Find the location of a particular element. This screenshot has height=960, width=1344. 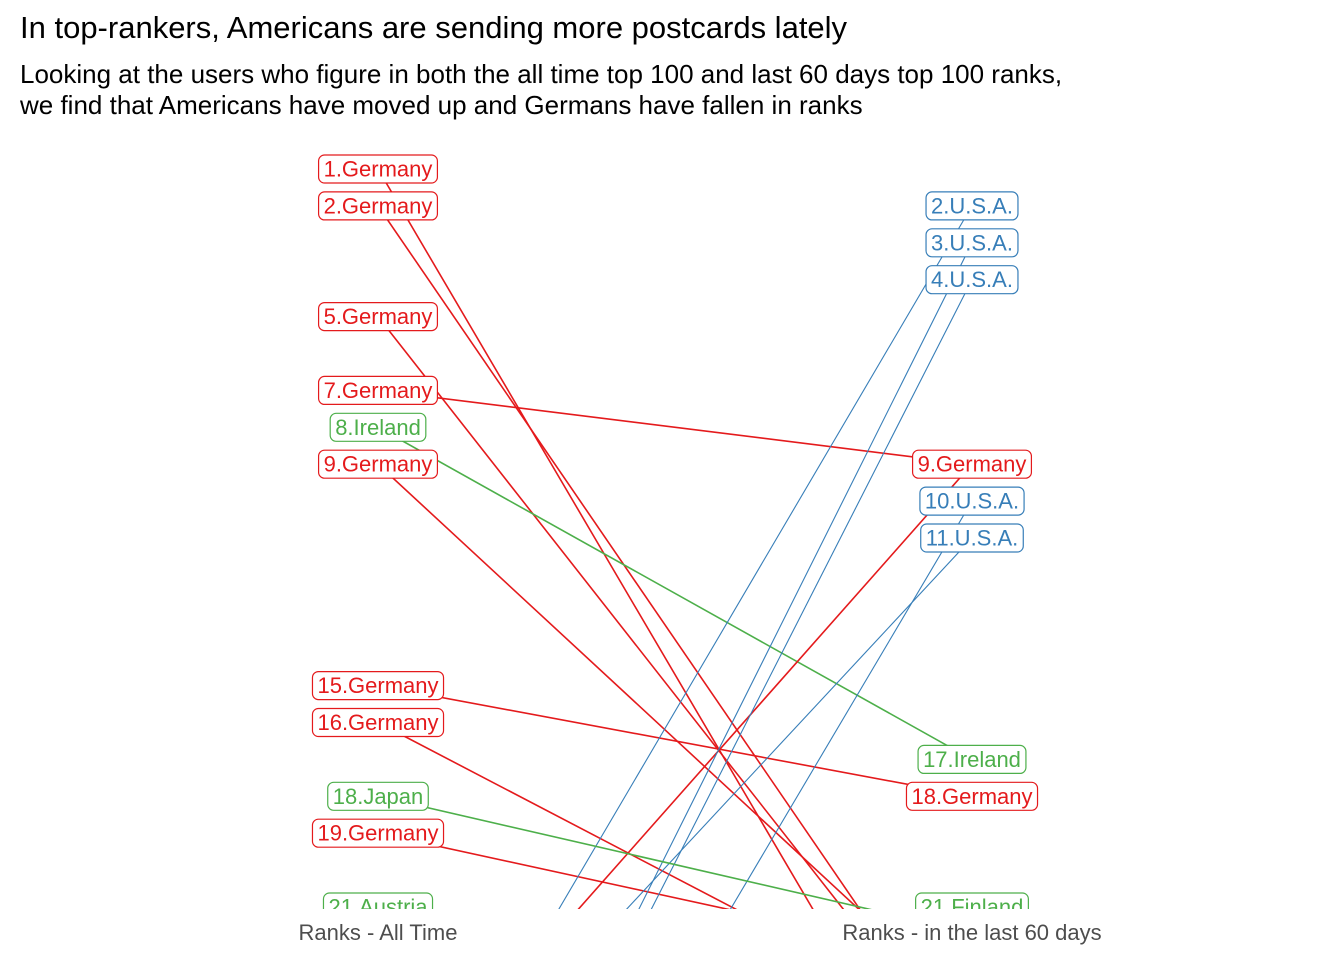

right-rank-label: 9.Germany is located at coordinates (972, 464).